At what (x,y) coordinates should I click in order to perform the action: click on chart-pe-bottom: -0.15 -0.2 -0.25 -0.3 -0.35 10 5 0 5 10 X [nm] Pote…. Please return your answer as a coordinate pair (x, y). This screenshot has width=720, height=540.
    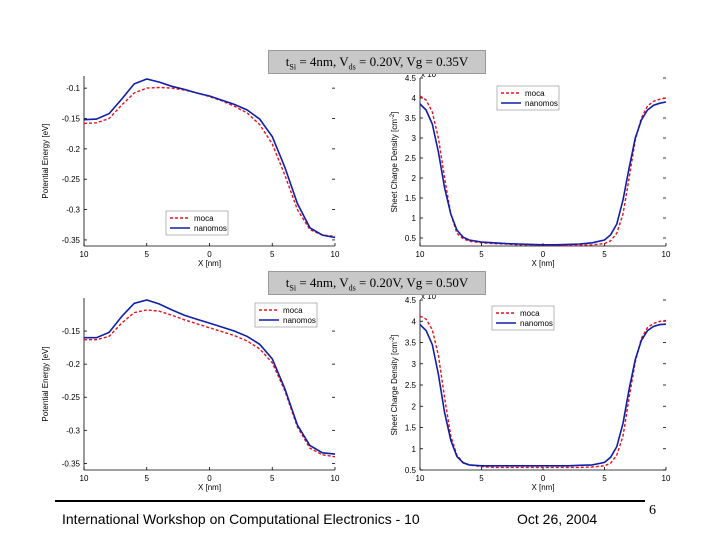
    Looking at the image, I should click on (190, 395).